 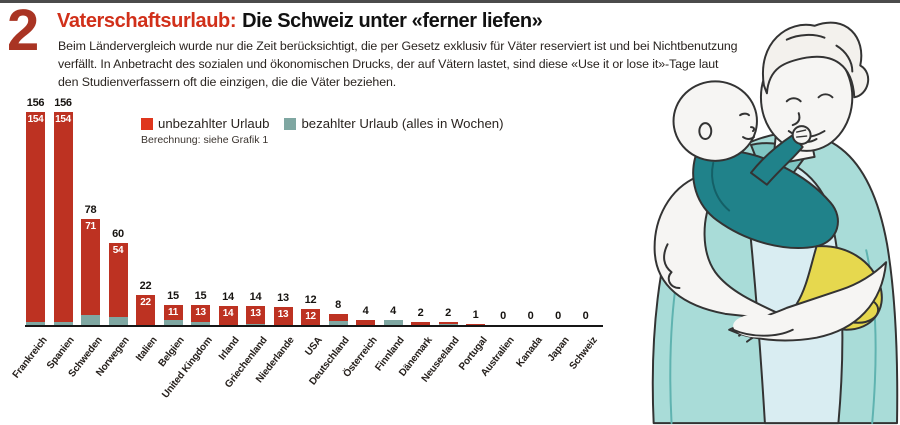 I want to click on bar-Finnland, so click(x=393, y=322).